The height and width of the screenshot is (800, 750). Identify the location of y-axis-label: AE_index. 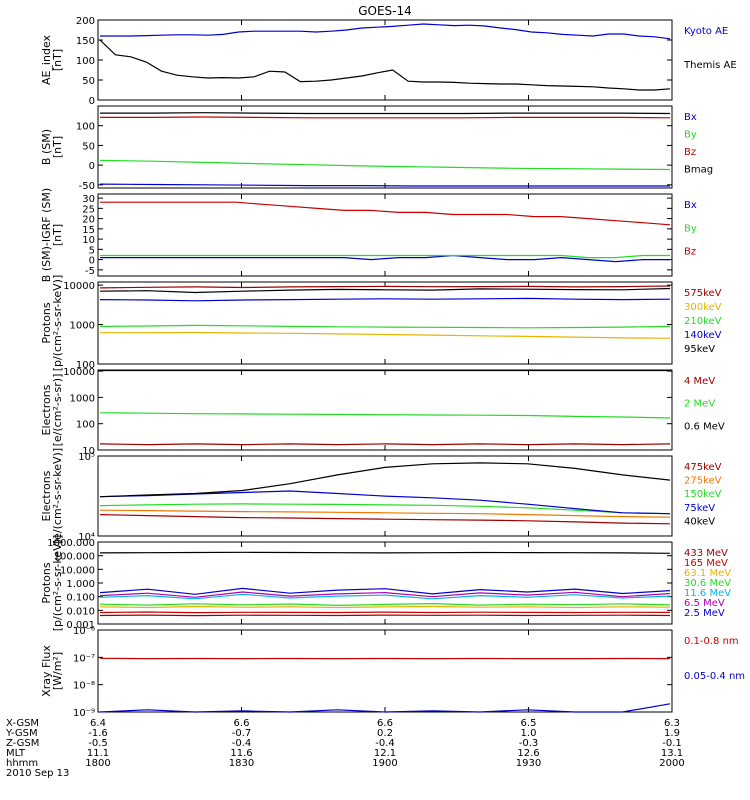
(46, 59).